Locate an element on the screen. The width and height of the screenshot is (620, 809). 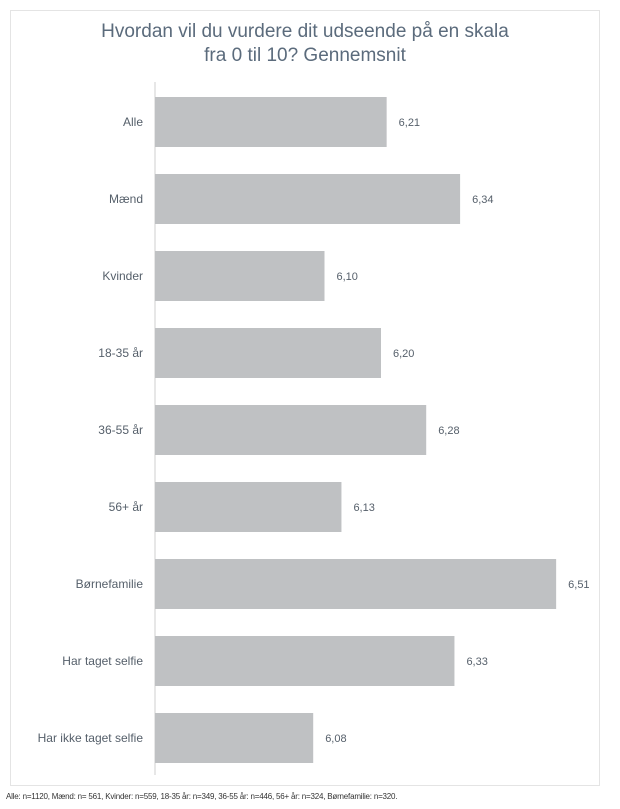
category-label-1: Mænd is located at coordinates (126, 199).